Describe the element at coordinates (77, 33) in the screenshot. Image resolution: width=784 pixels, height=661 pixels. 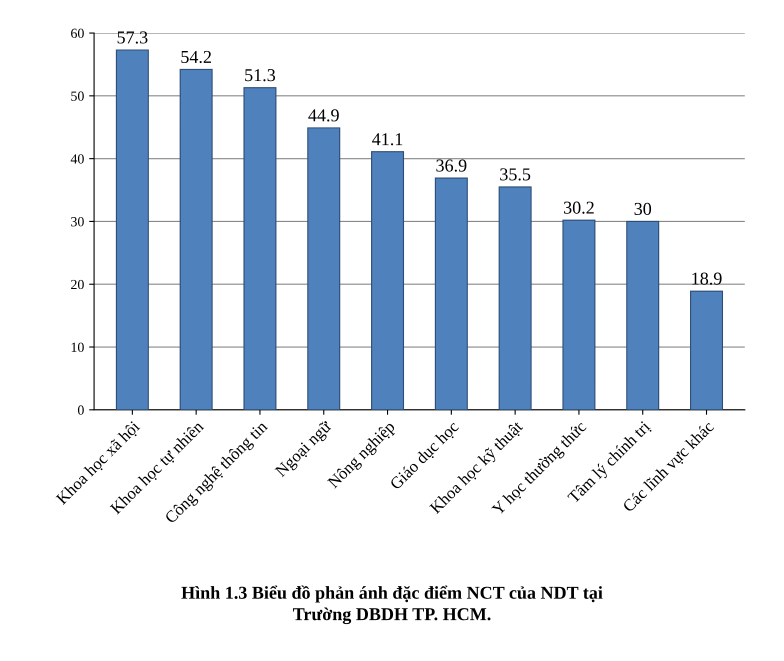
I see `y-tick-label: 60` at that location.